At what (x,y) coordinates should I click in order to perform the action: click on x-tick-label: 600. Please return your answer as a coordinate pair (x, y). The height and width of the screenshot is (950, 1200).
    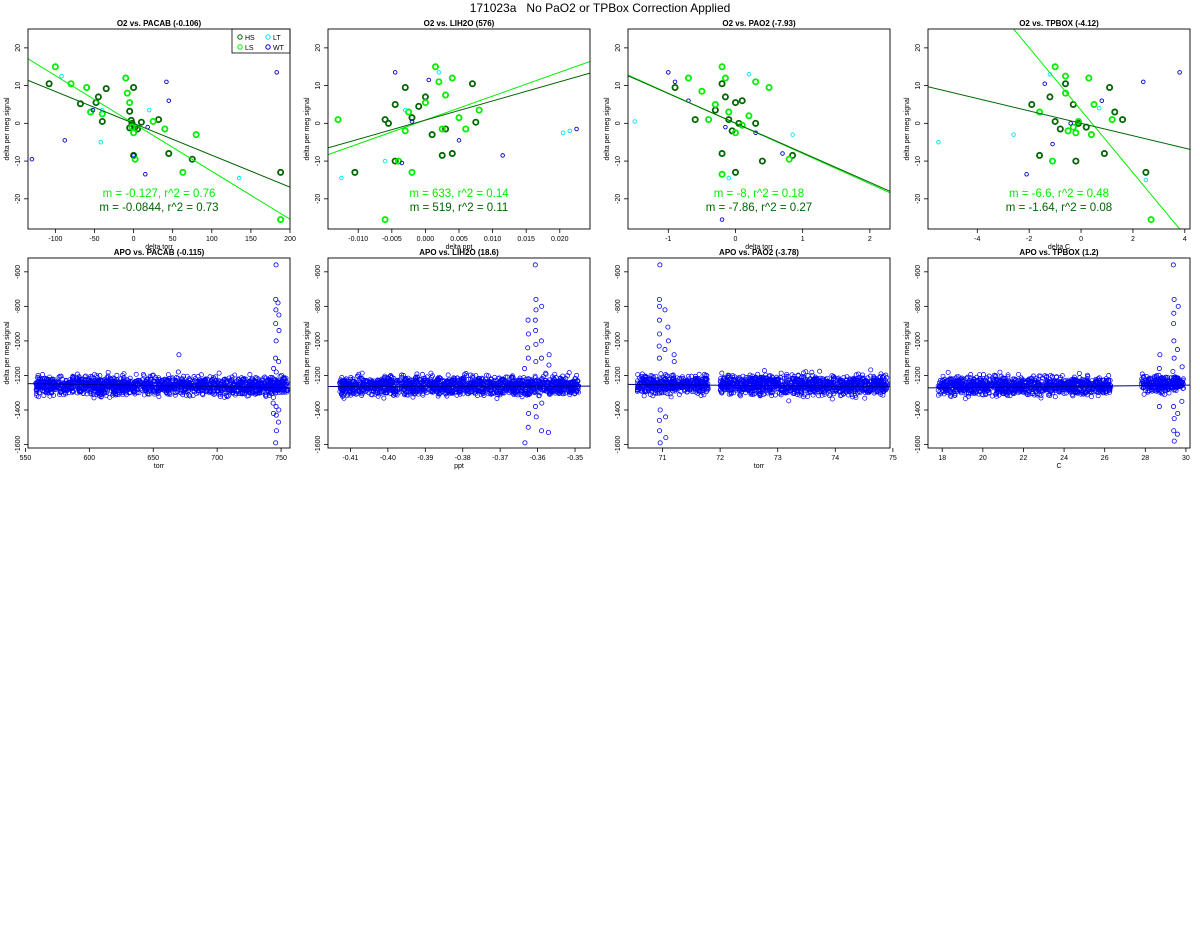
    Looking at the image, I should click on (90, 458).